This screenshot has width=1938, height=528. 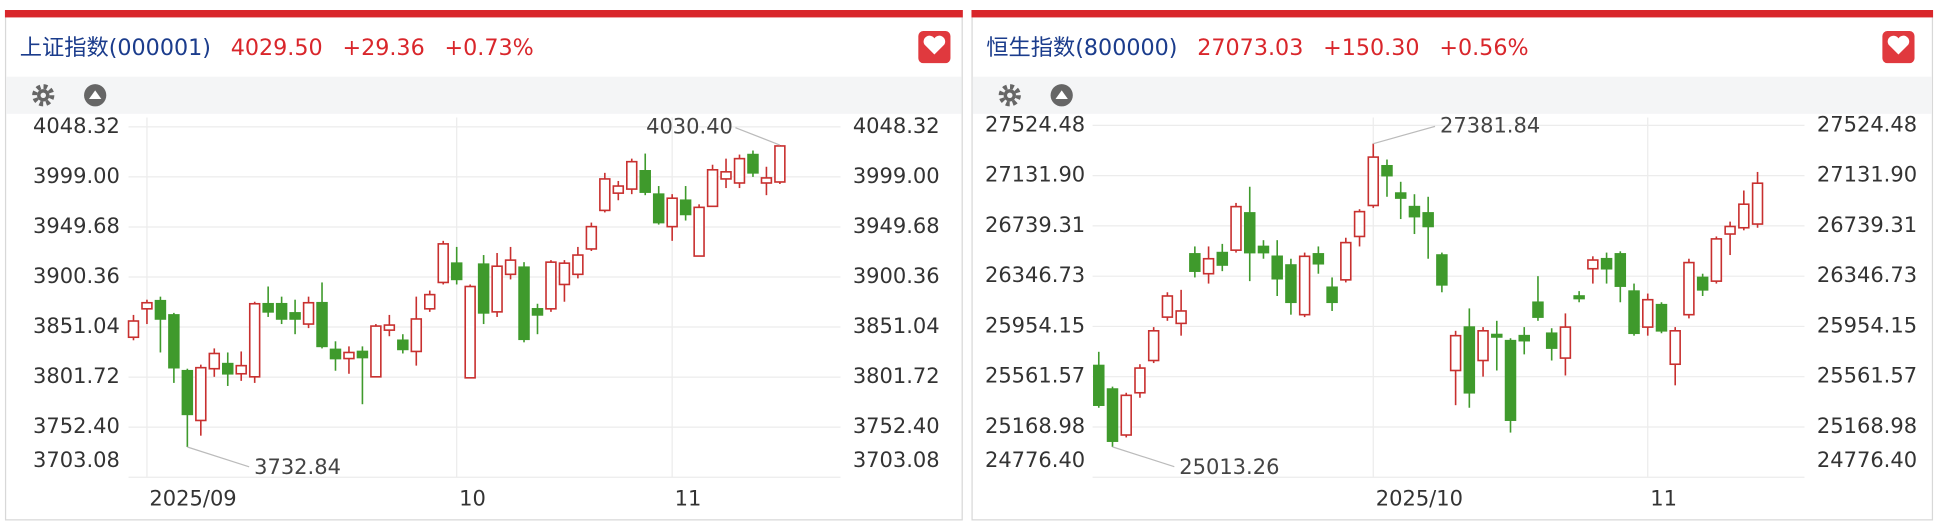 I want to click on header-title: 上证指数(000001), so click(x=115, y=48).